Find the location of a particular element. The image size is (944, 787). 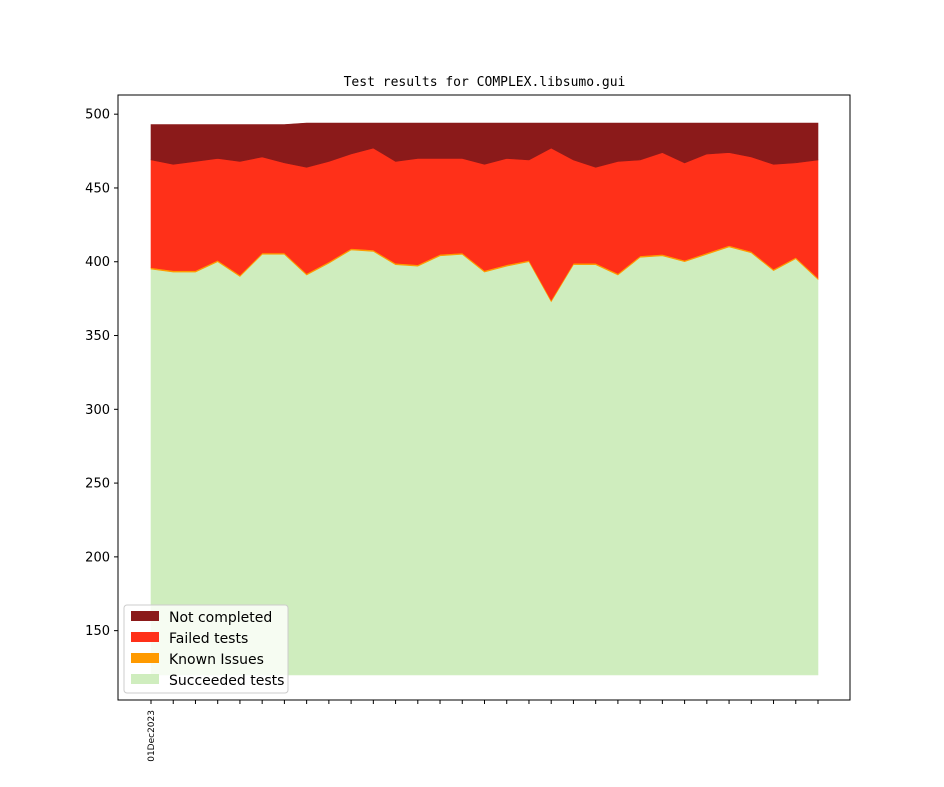

y-tick-label: 500 is located at coordinates (97, 115).